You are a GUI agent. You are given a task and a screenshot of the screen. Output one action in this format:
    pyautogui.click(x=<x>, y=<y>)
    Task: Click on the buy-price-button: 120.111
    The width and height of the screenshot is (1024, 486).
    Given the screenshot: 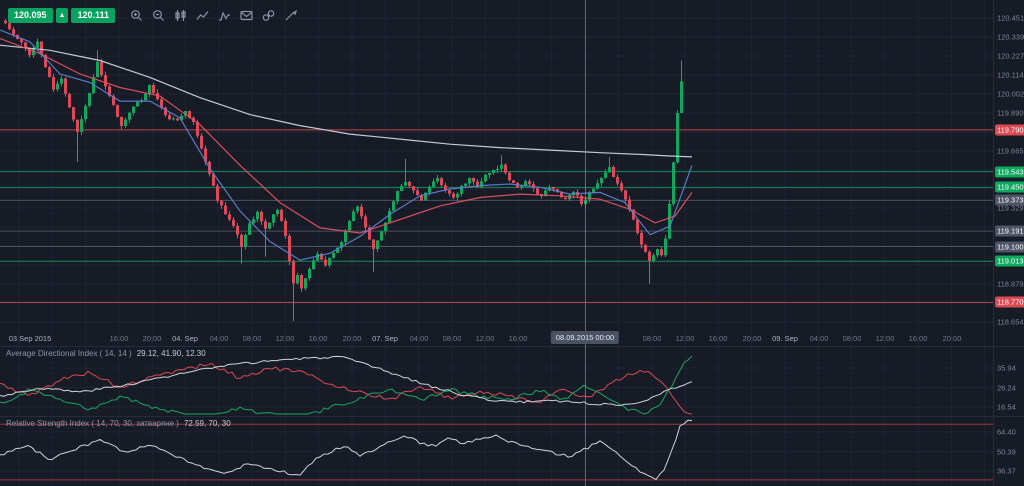 What is the action you would take?
    pyautogui.click(x=93, y=15)
    